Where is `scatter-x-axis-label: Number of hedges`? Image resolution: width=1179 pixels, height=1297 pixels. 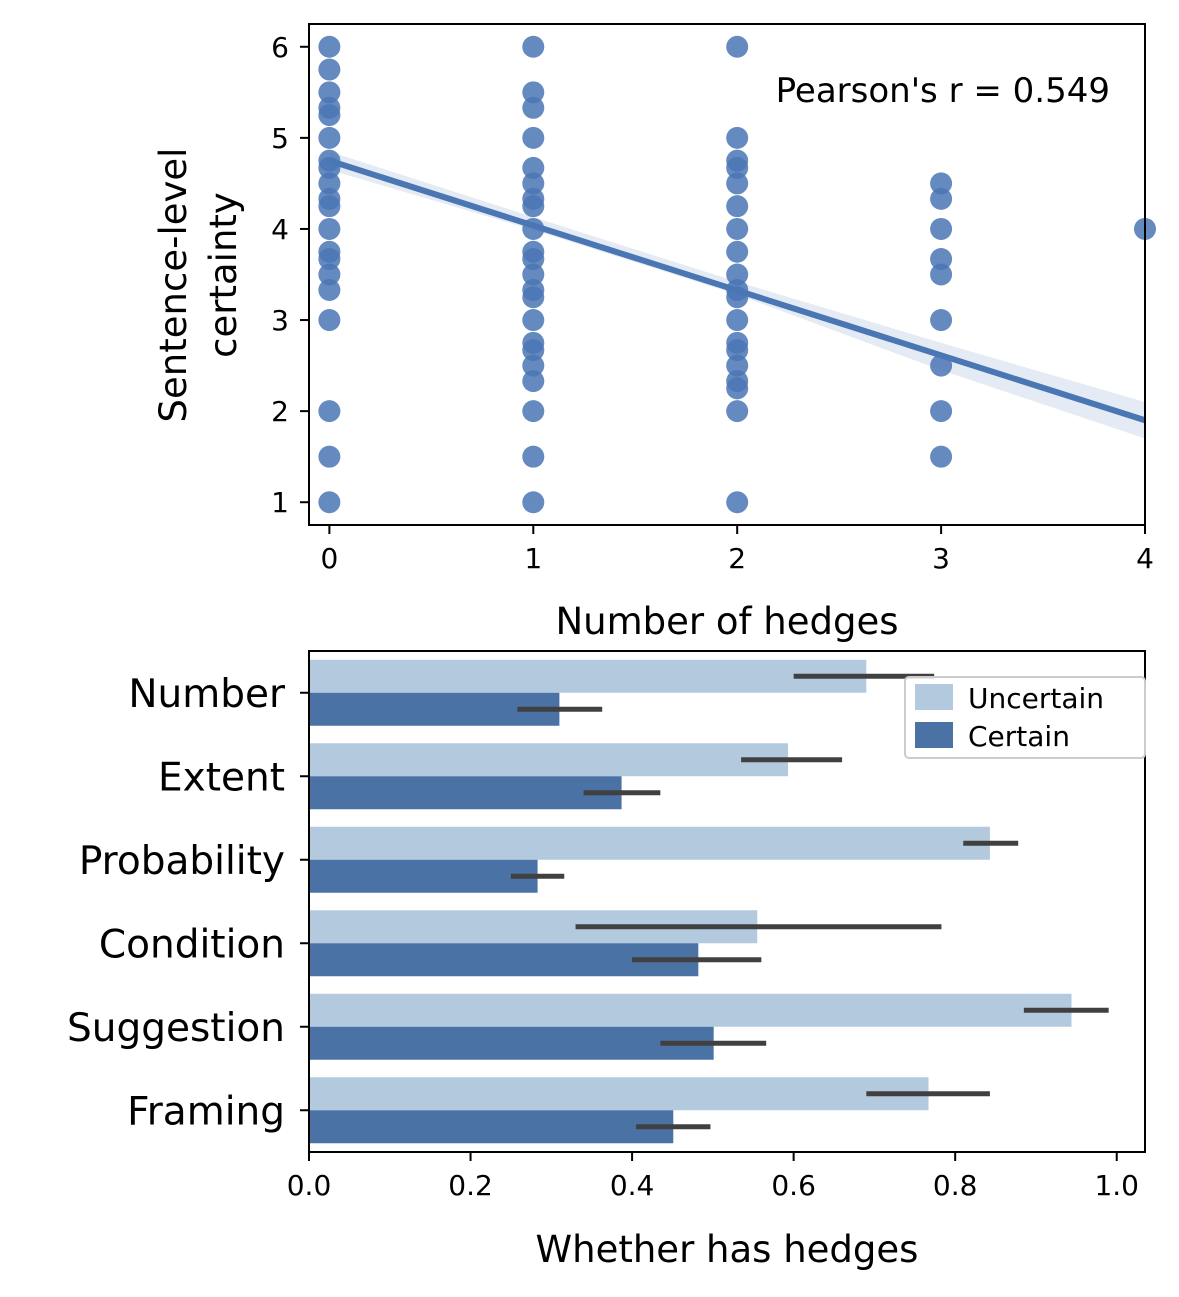
scatter-x-axis-label: Number of hedges is located at coordinates (726, 621).